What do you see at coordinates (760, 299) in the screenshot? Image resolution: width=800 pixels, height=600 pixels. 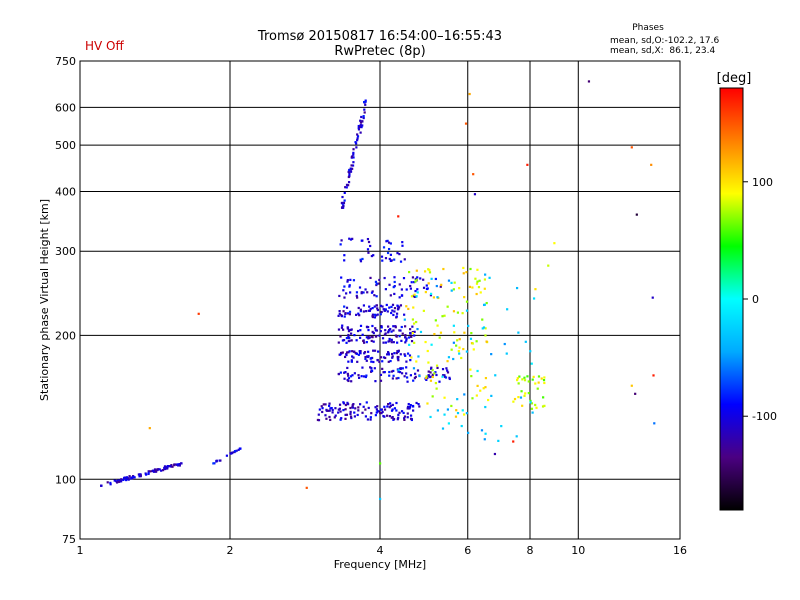 I see `colorbar-ticks: 100 0 -100` at bounding box center [760, 299].